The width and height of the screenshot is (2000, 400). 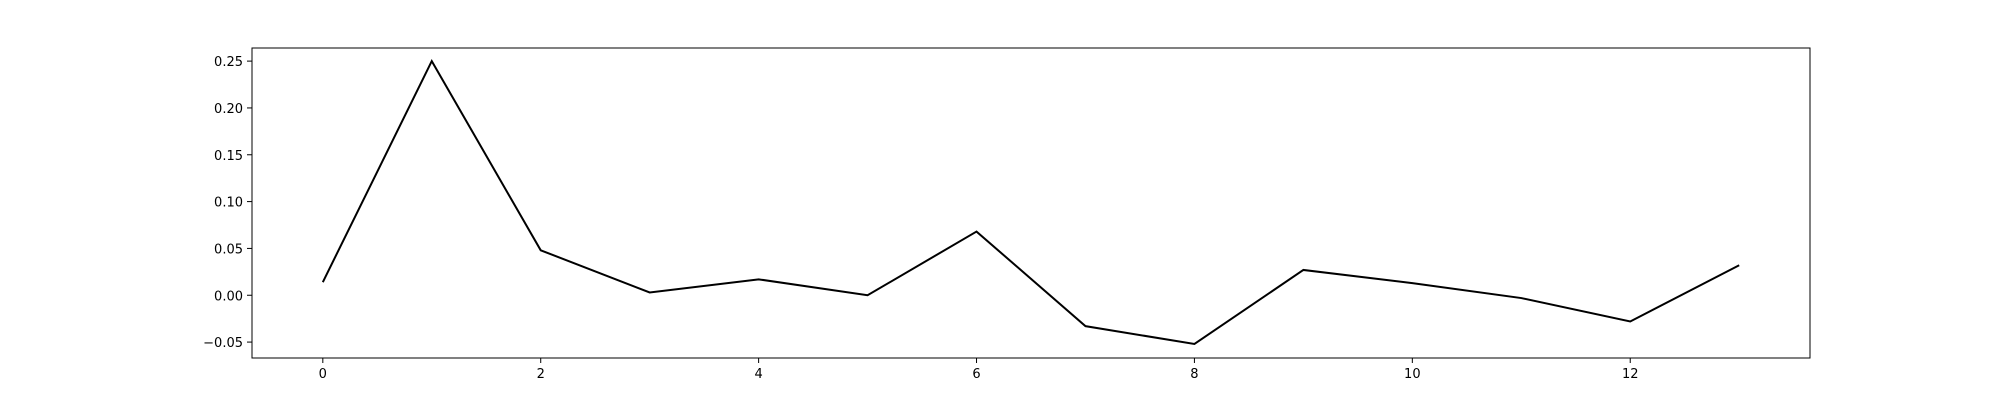 I want to click on y-tick-label: 0.05, so click(x=228, y=249).